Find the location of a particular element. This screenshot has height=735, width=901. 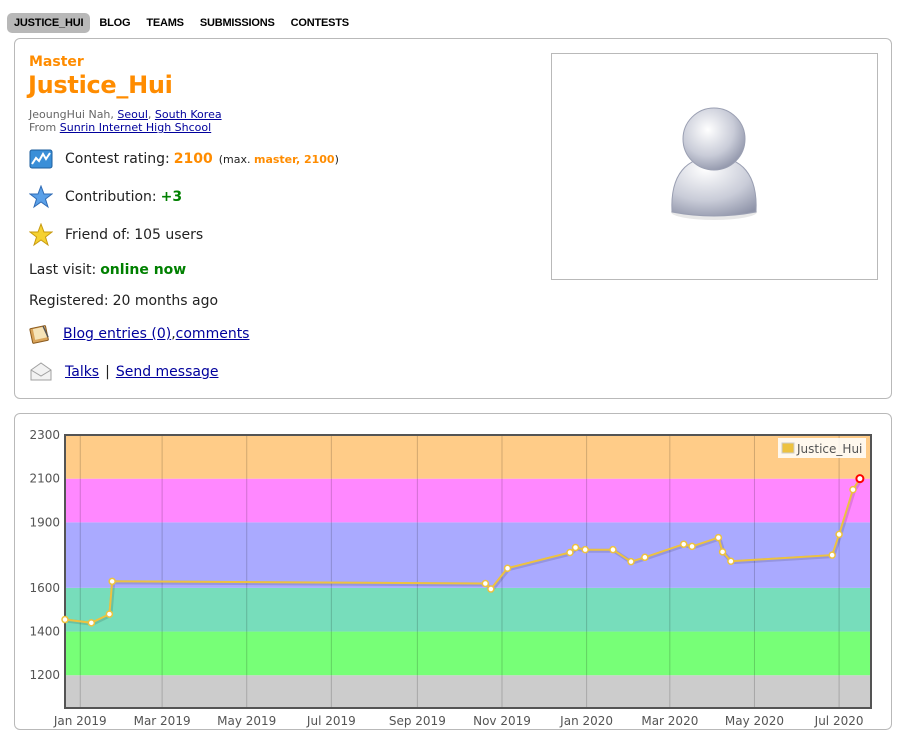

x-tick-label: Mar 2019 is located at coordinates (162, 721).